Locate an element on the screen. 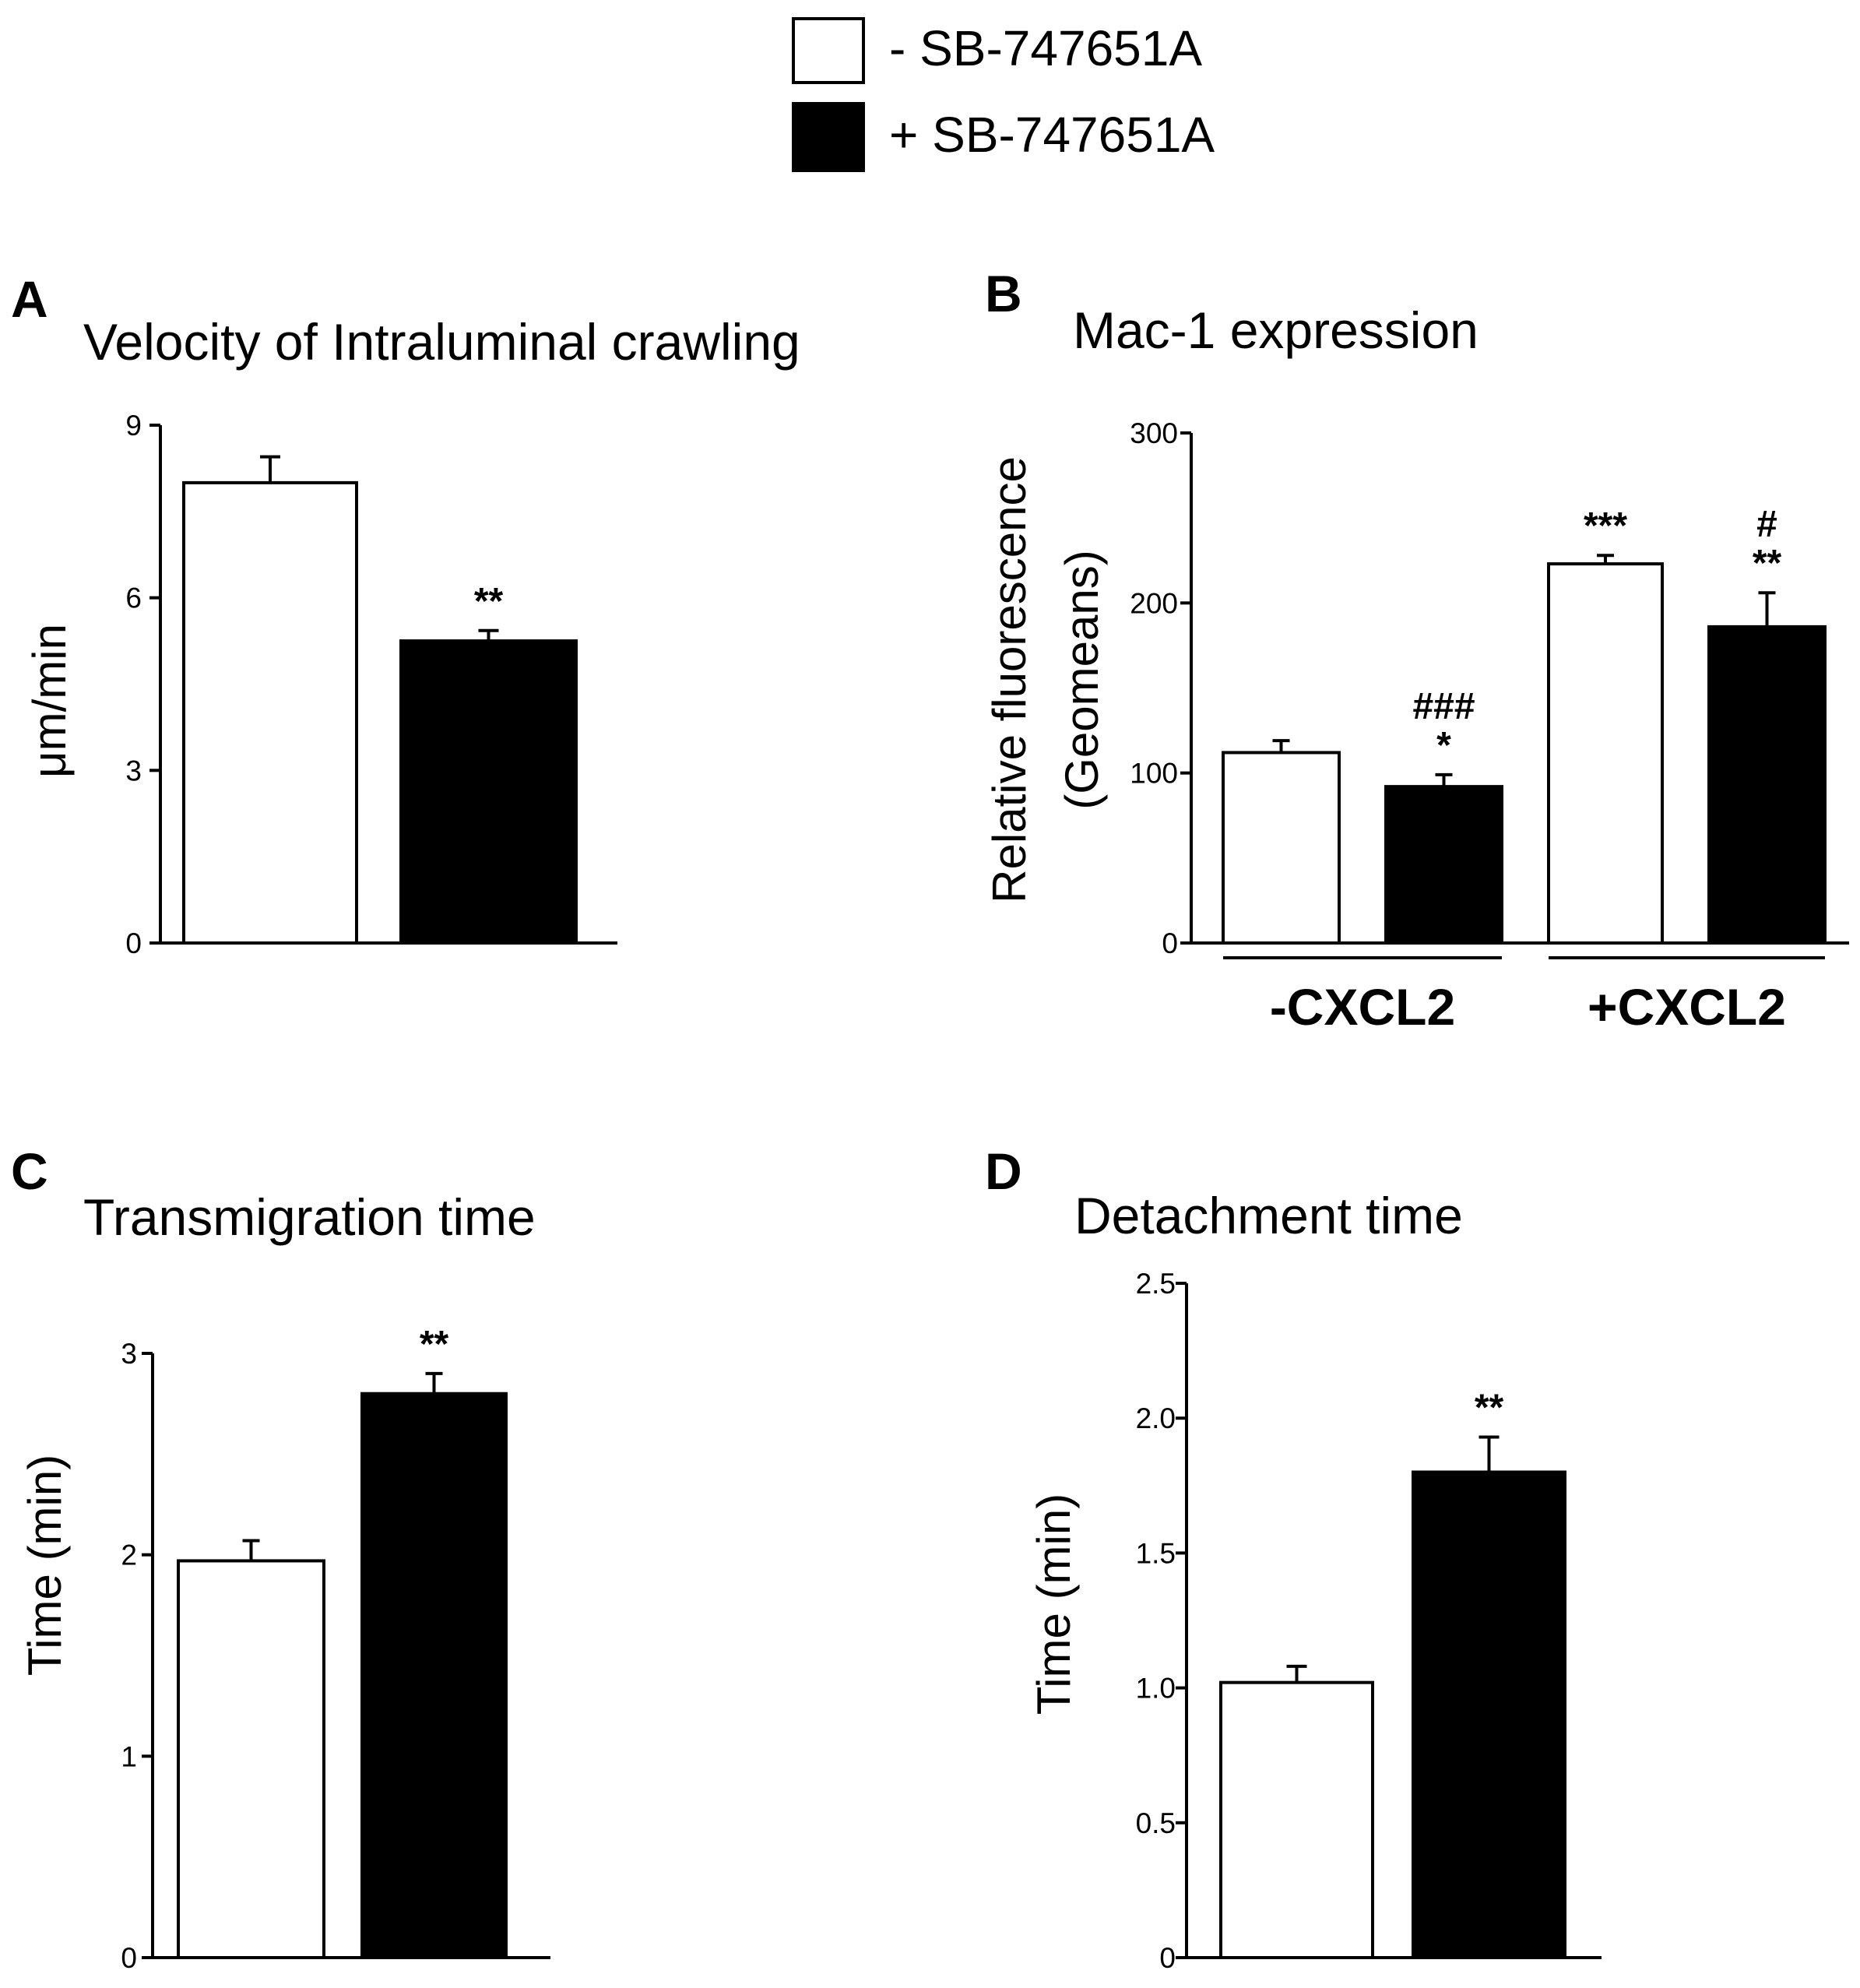  y-tick-label-d: 1.5 is located at coordinates (1156, 1553).